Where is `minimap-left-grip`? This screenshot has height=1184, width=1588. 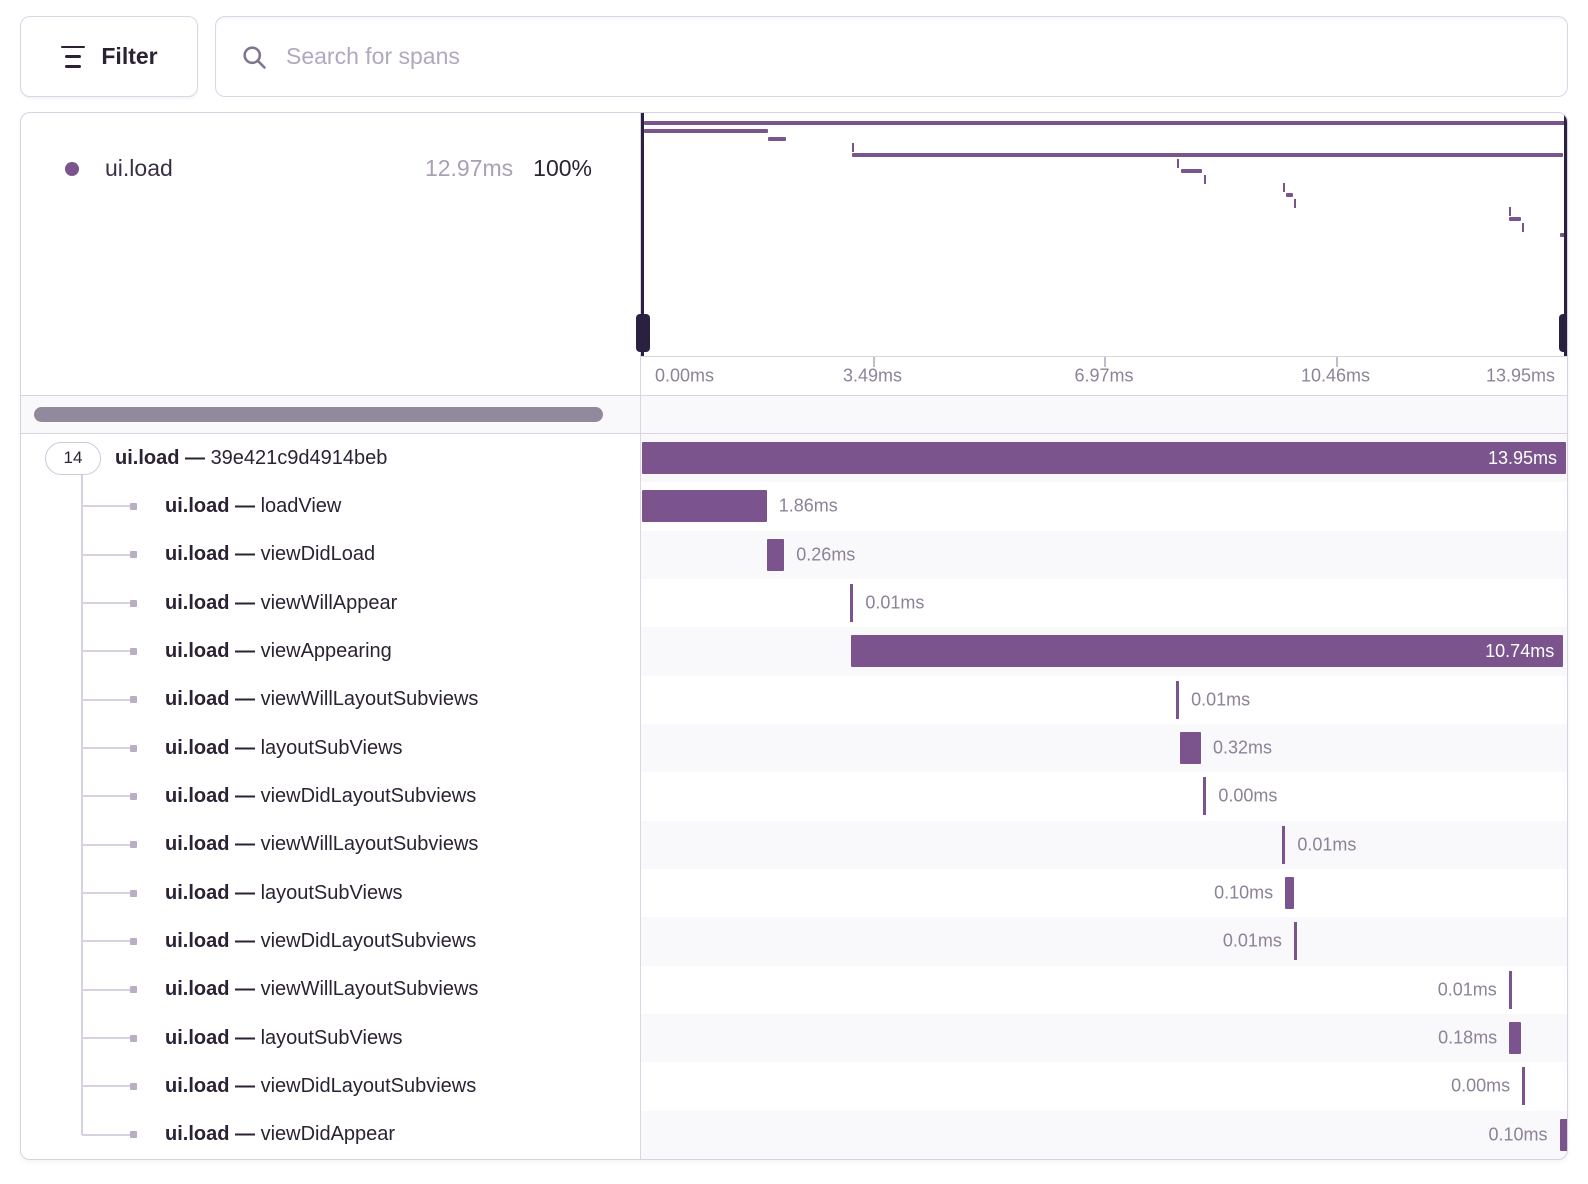
minimap-left-grip is located at coordinates (642, 333).